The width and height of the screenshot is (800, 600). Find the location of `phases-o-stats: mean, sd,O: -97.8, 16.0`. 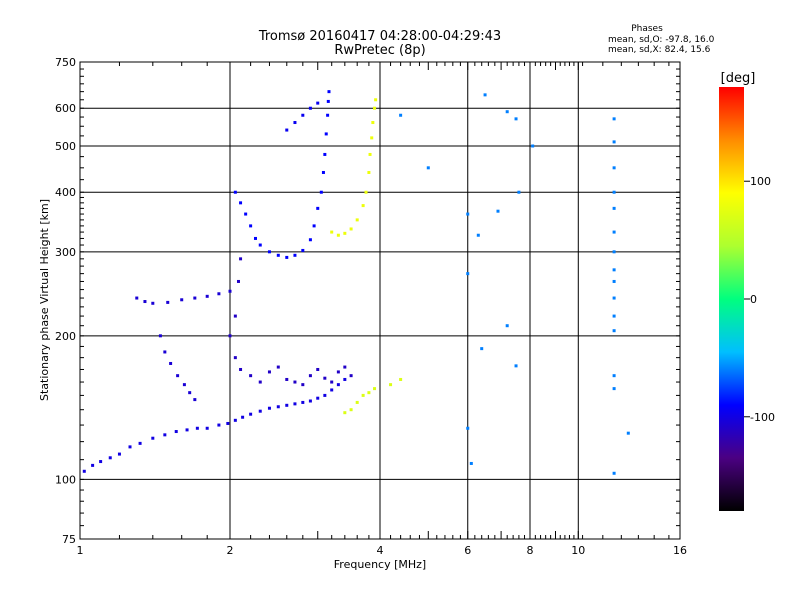

phases-o-stats: mean, sd,O: -97.8, 16.0 is located at coordinates (661, 40).